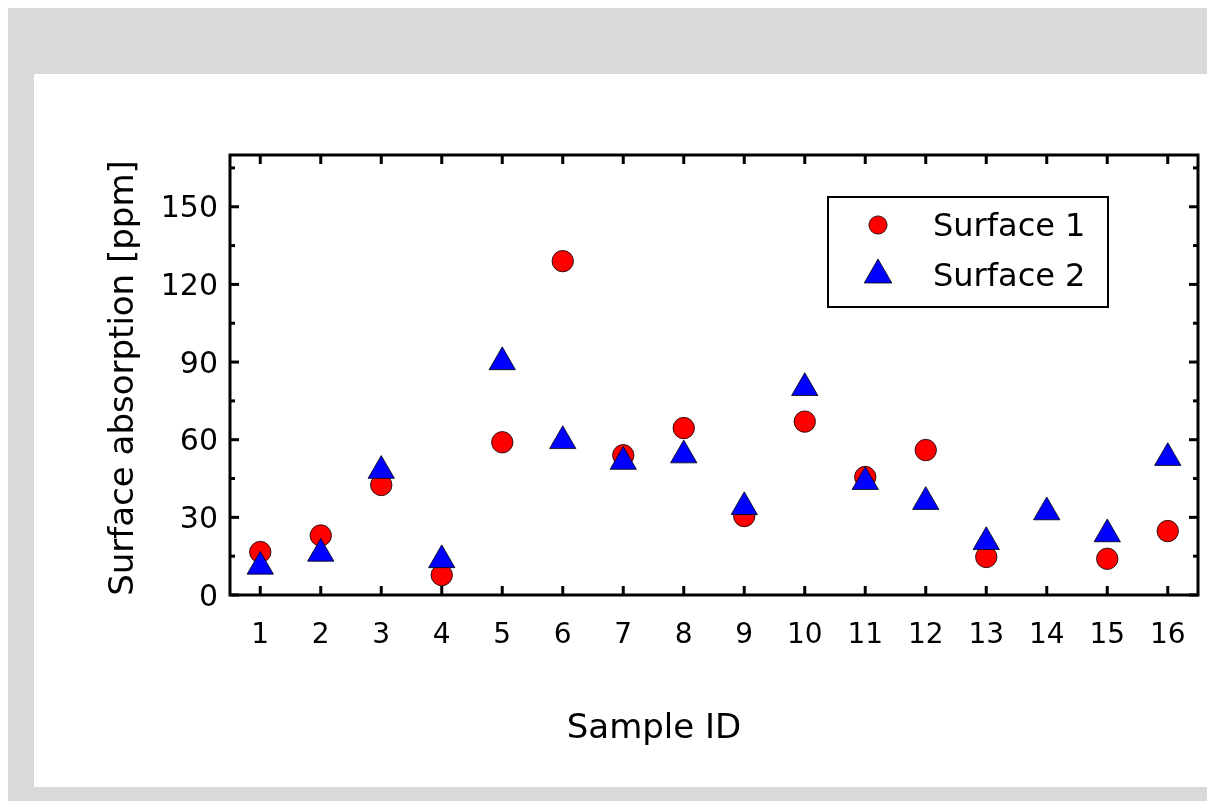 The height and width of the screenshot is (809, 1215). I want to click on x-tick-label: 15, so click(1107, 633).